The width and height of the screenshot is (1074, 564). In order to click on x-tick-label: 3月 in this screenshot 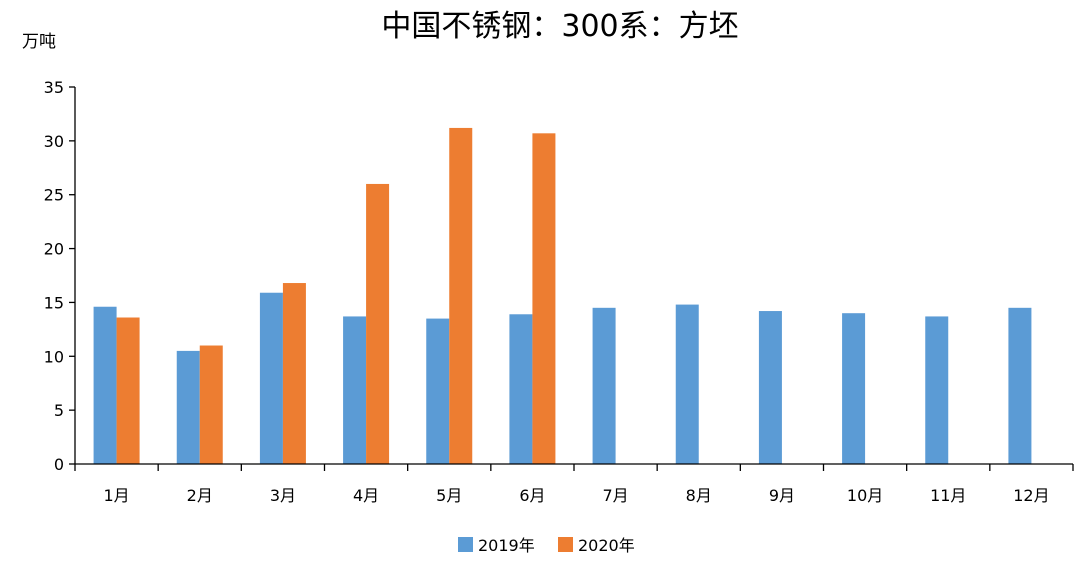, I will do `click(283, 495)`.